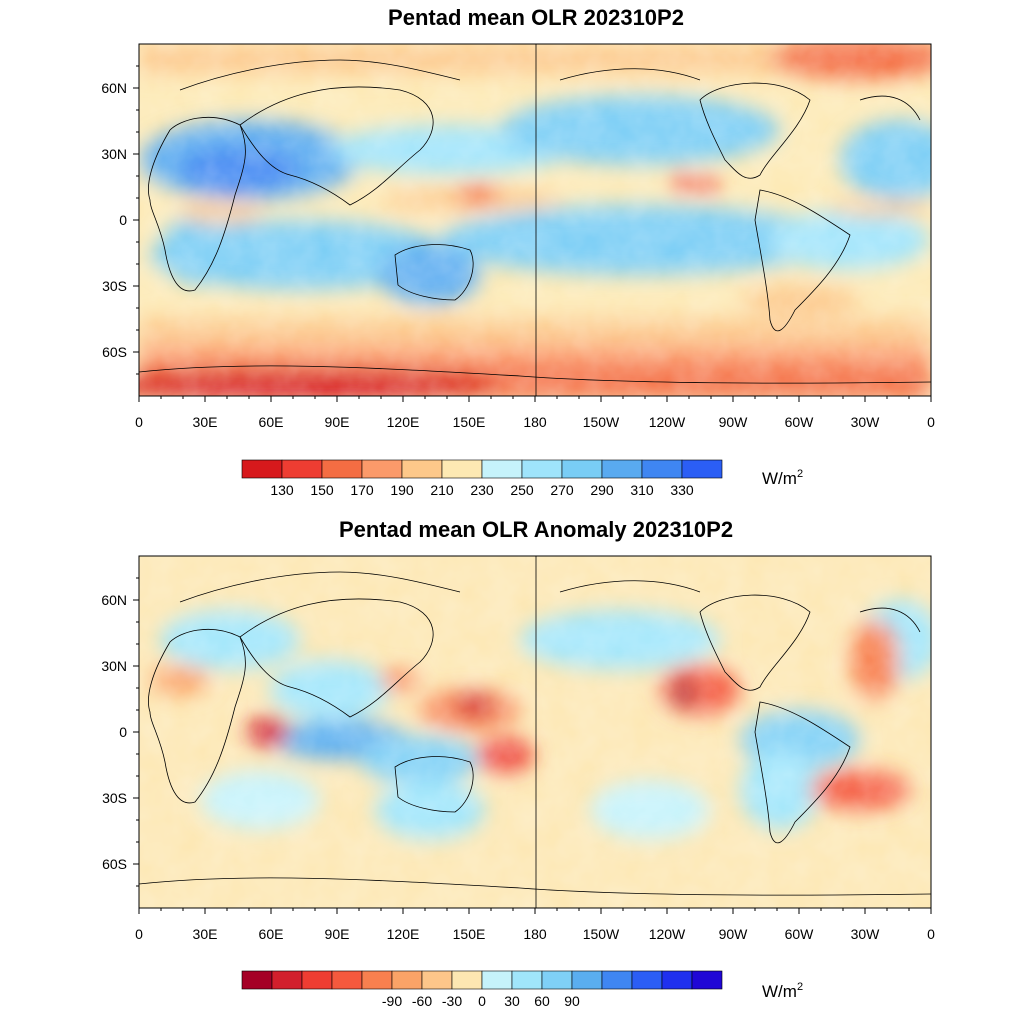 The image size is (1024, 1024). I want to click on colorbar: 130 150 170 190 210 230 250 270 290 310 330, so click(482, 478).